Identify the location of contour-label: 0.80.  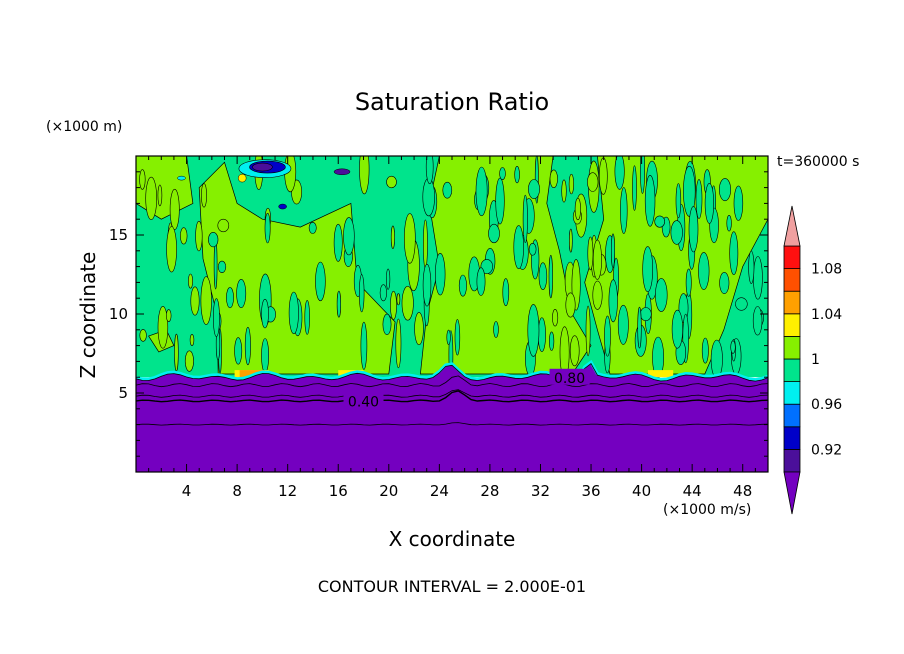
(569, 379).